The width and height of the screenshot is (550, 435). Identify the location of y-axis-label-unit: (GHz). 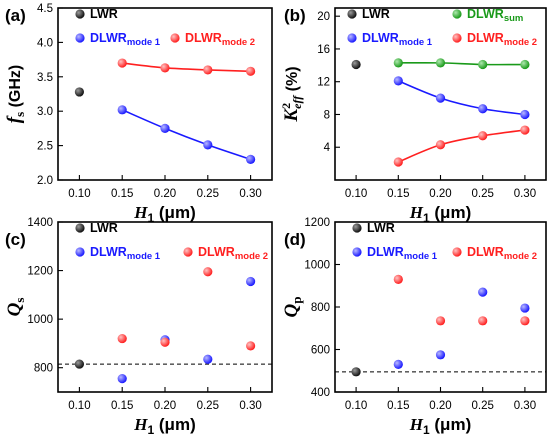
(15, 88).